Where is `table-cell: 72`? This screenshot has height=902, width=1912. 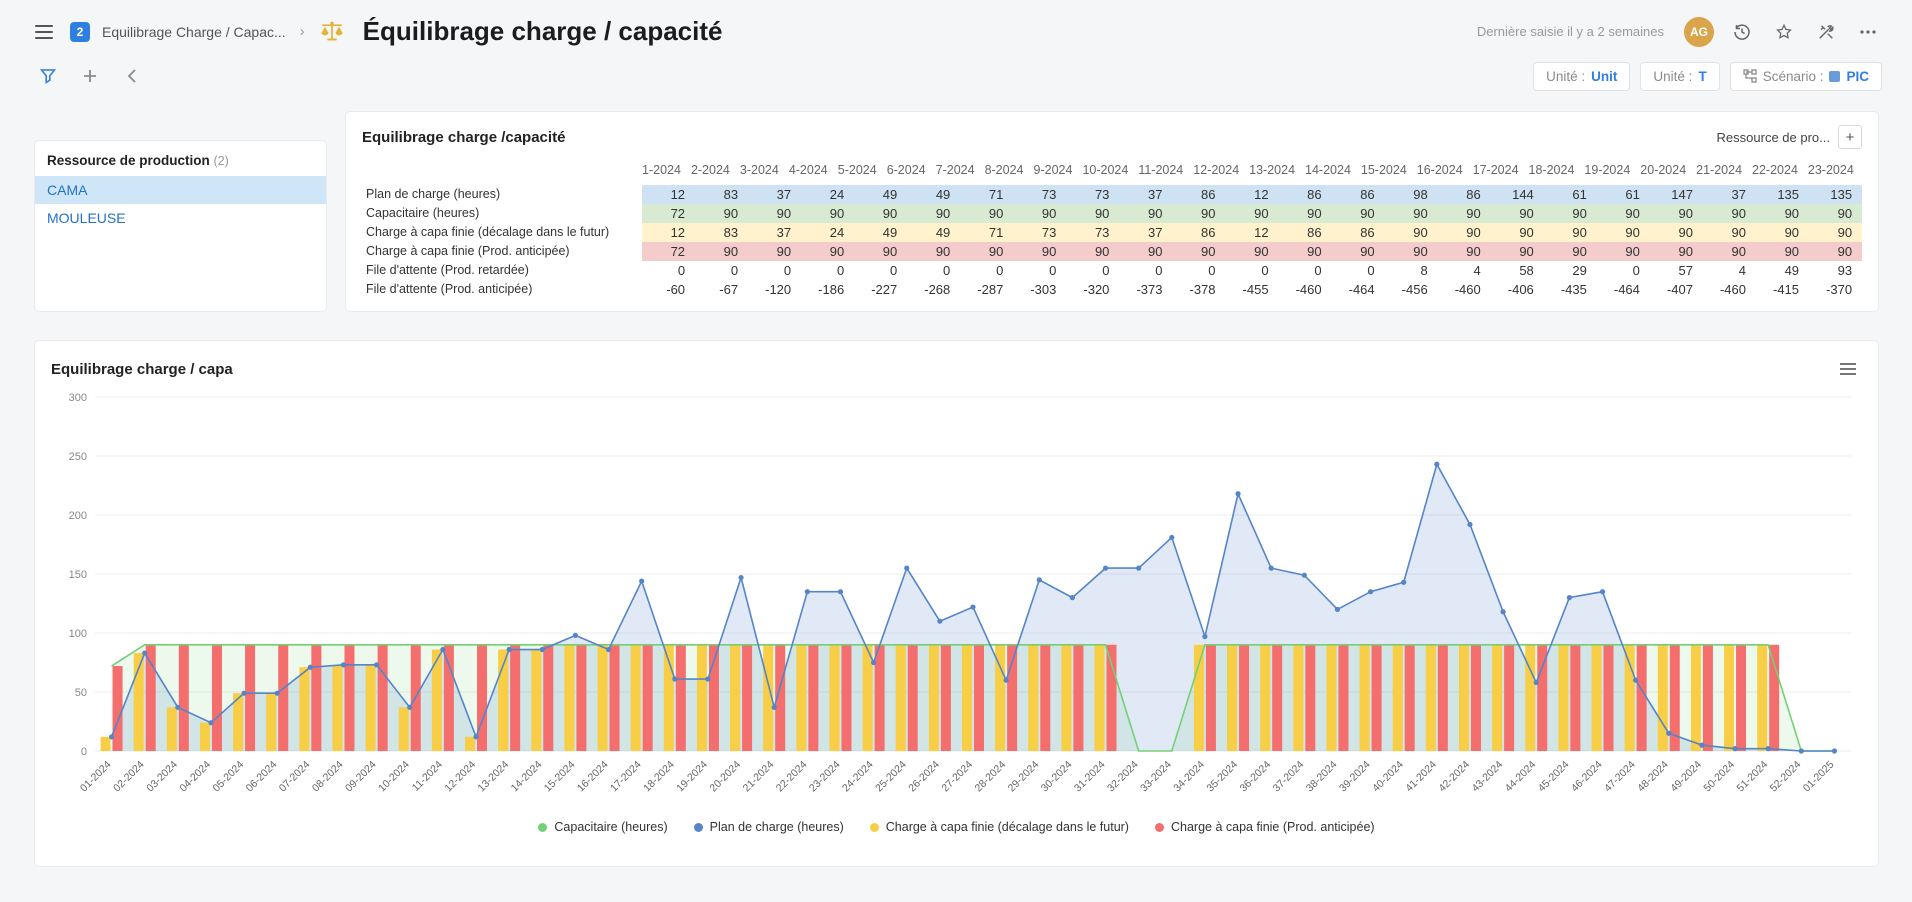 table-cell: 72 is located at coordinates (669, 213).